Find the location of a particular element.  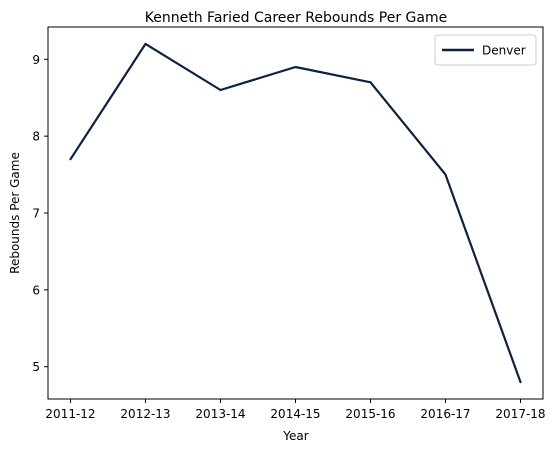

legend: Denver is located at coordinates (485, 50).